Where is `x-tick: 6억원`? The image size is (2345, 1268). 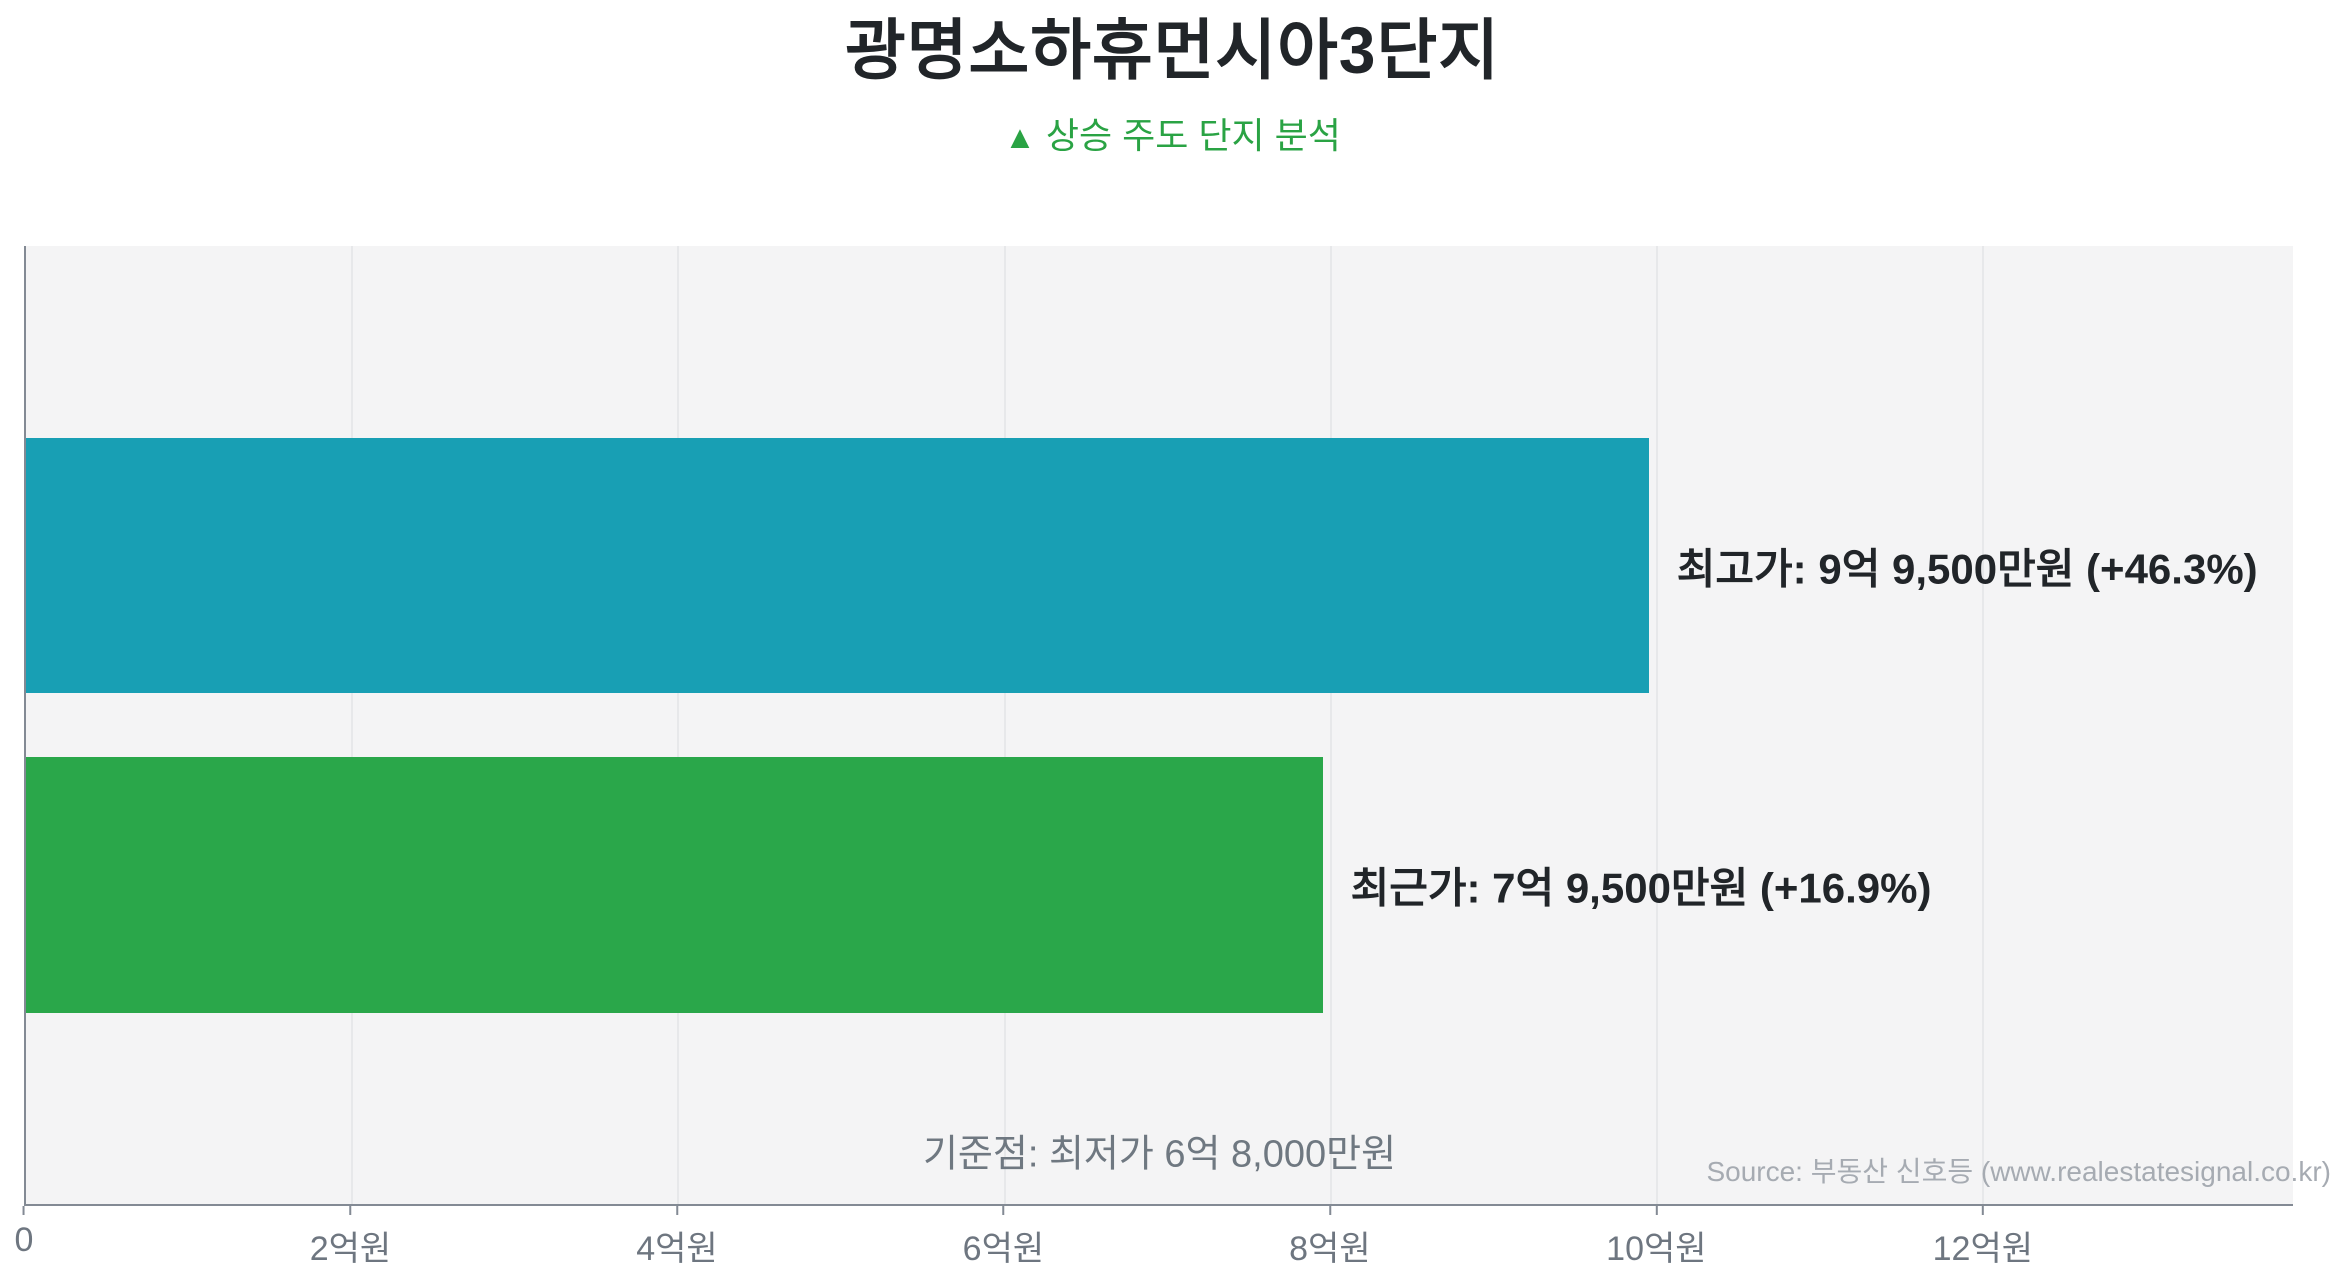 x-tick: 6억원 is located at coordinates (1003, 1237).